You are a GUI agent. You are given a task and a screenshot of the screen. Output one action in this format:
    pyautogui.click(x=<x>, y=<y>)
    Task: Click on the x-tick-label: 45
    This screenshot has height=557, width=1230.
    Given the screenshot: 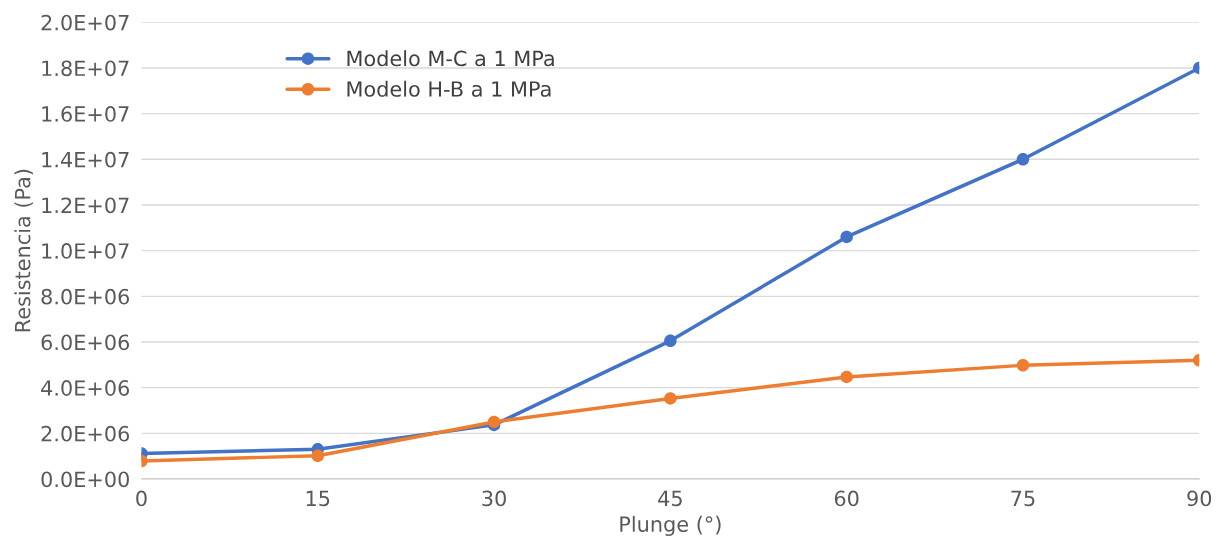 What is the action you would take?
    pyautogui.click(x=670, y=498)
    